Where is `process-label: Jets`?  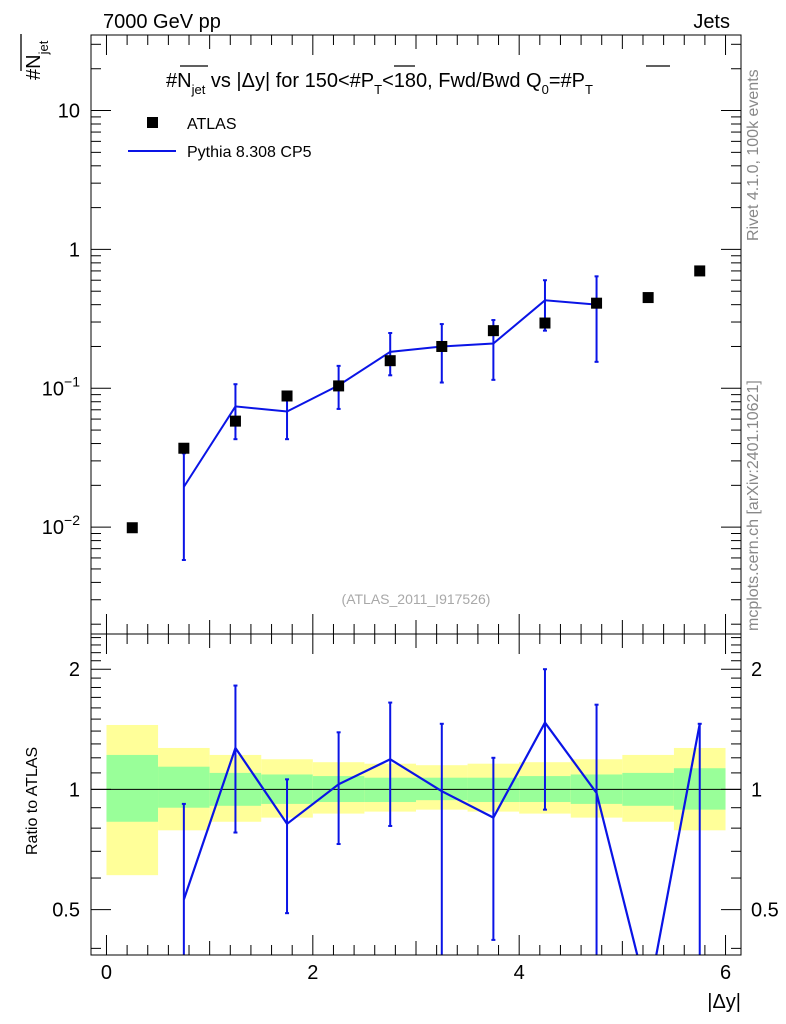 process-label: Jets is located at coordinates (711, 22).